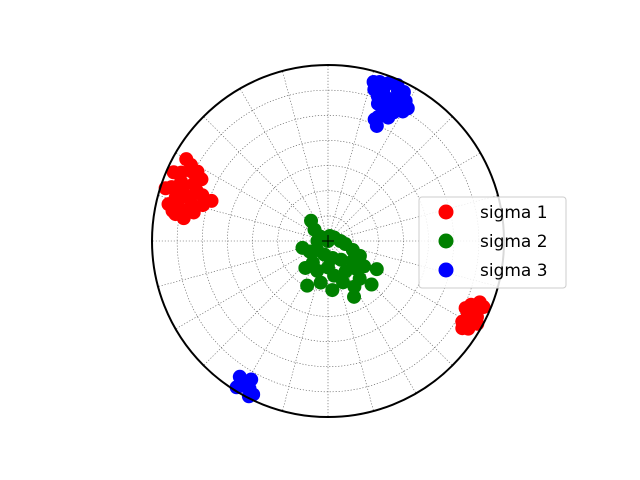  I want to click on legend-label: sigma 2, so click(514, 242).